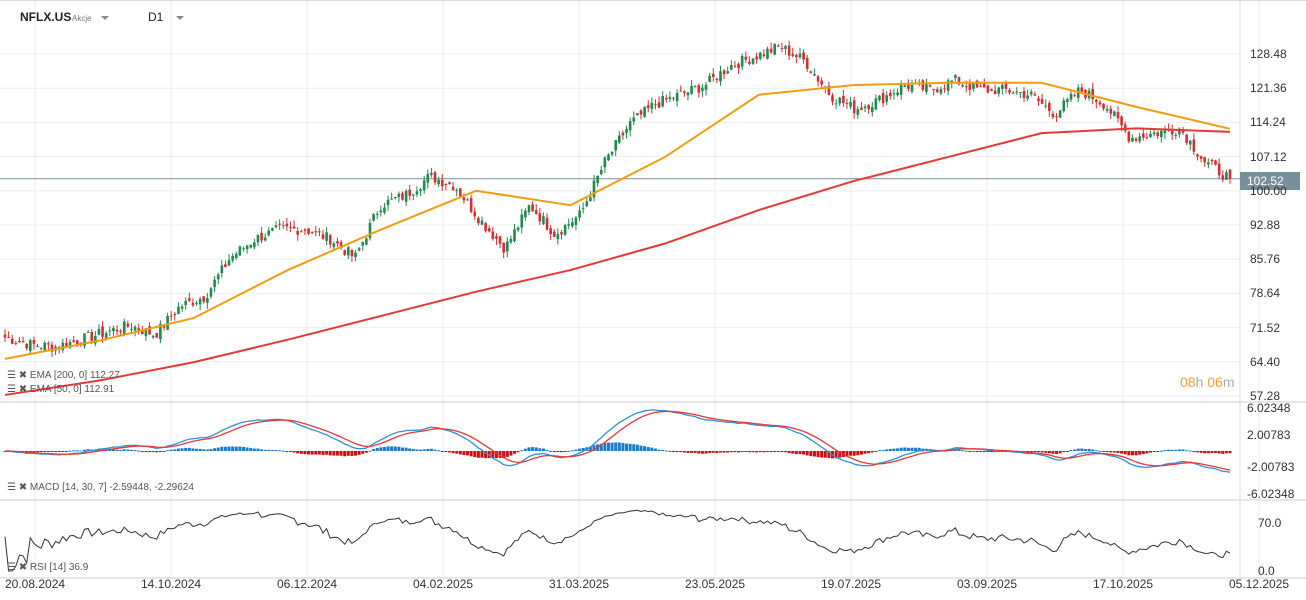 The height and width of the screenshot is (600, 1306). I want to click on macd-axis-label: -6.02348, so click(1271, 494).